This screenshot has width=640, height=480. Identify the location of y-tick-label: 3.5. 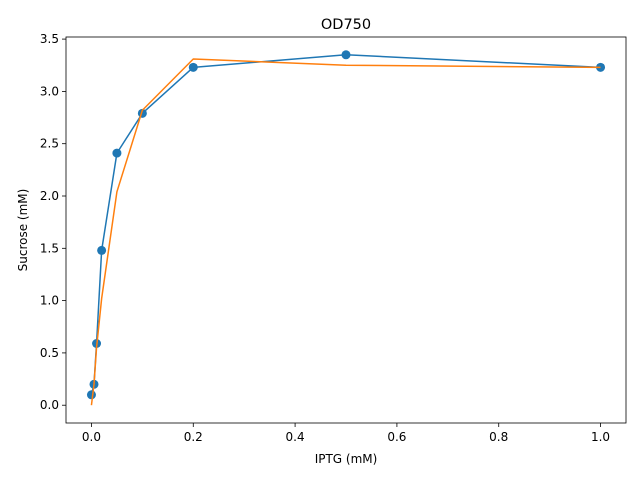
(49, 39).